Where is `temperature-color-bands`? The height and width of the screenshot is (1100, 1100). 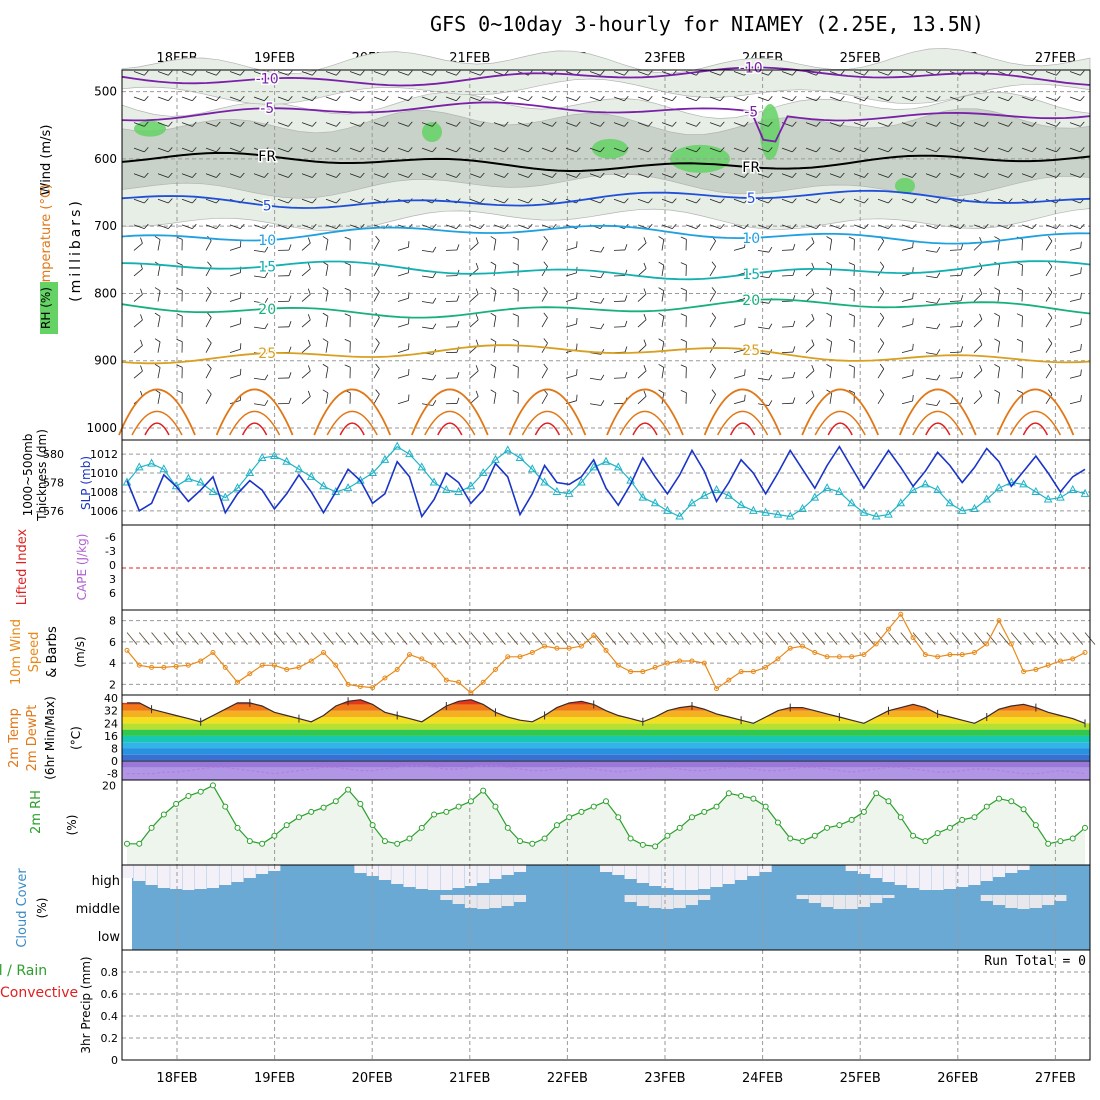 temperature-color-bands is located at coordinates (606, 739).